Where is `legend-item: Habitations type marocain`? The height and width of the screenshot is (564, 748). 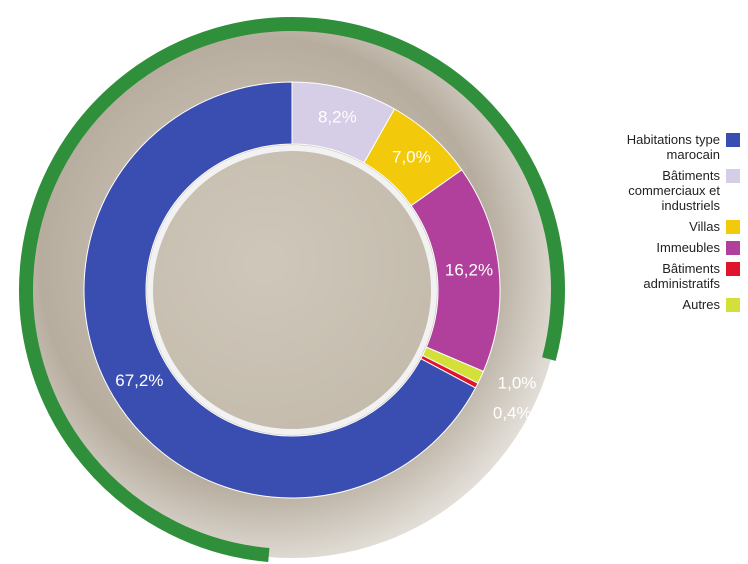
legend-item: Habitations type marocain is located at coordinates (665, 147).